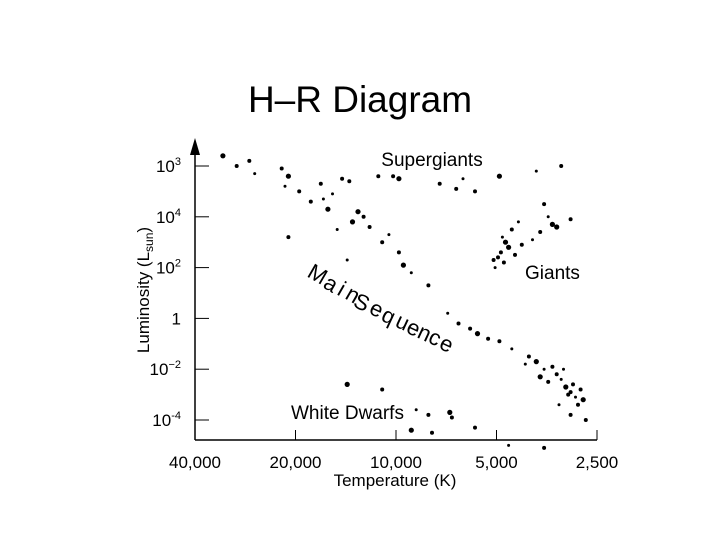 This screenshot has height=540, width=720. I want to click on y-axis-label-sub: sun, so click(149, 242).